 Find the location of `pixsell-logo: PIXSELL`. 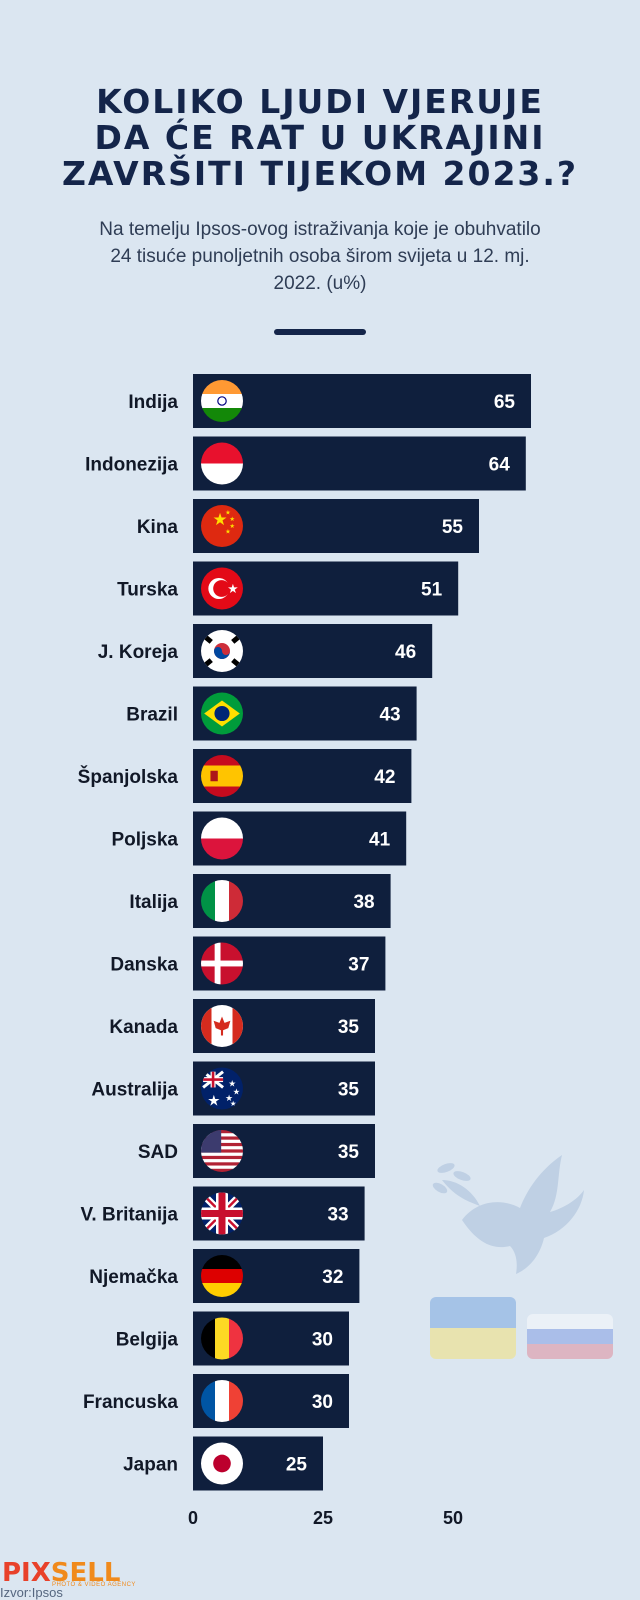

pixsell-logo: PIXSELL is located at coordinates (61, 1573).